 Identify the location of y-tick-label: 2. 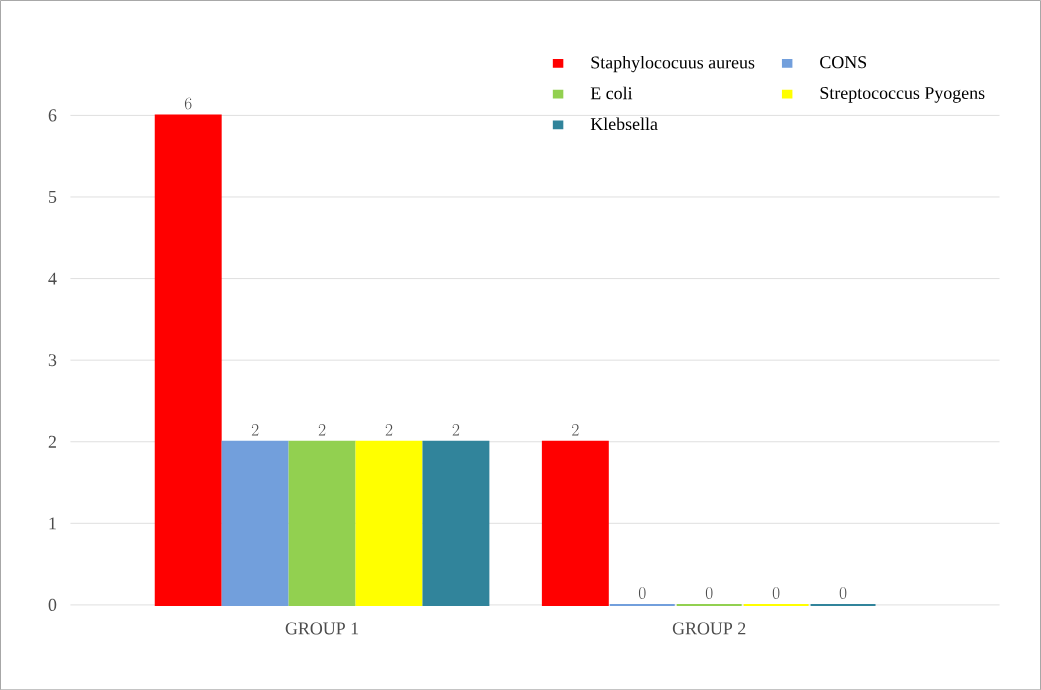
(52, 441).